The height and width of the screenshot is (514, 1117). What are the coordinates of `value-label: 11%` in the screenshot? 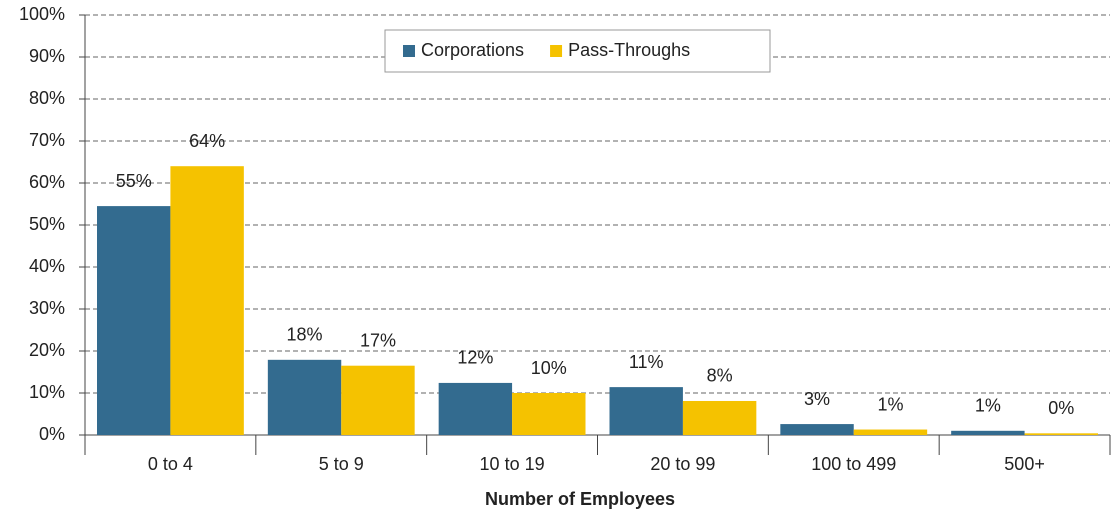 It's located at (646, 362).